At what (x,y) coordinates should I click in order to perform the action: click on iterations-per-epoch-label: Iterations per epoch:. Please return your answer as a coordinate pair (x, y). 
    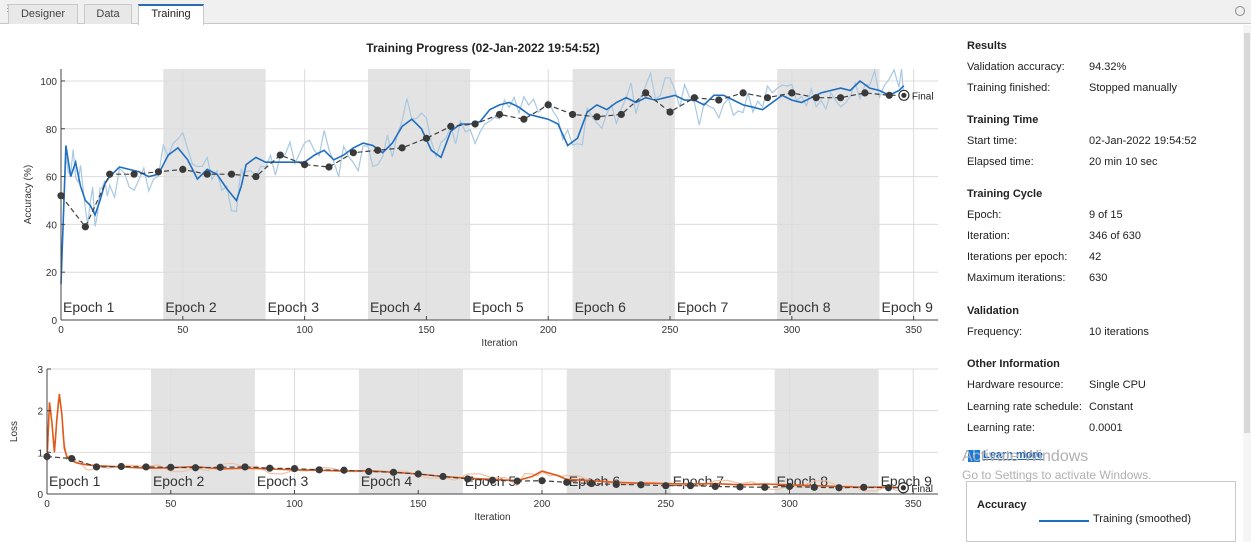
    Looking at the image, I should click on (1017, 257).